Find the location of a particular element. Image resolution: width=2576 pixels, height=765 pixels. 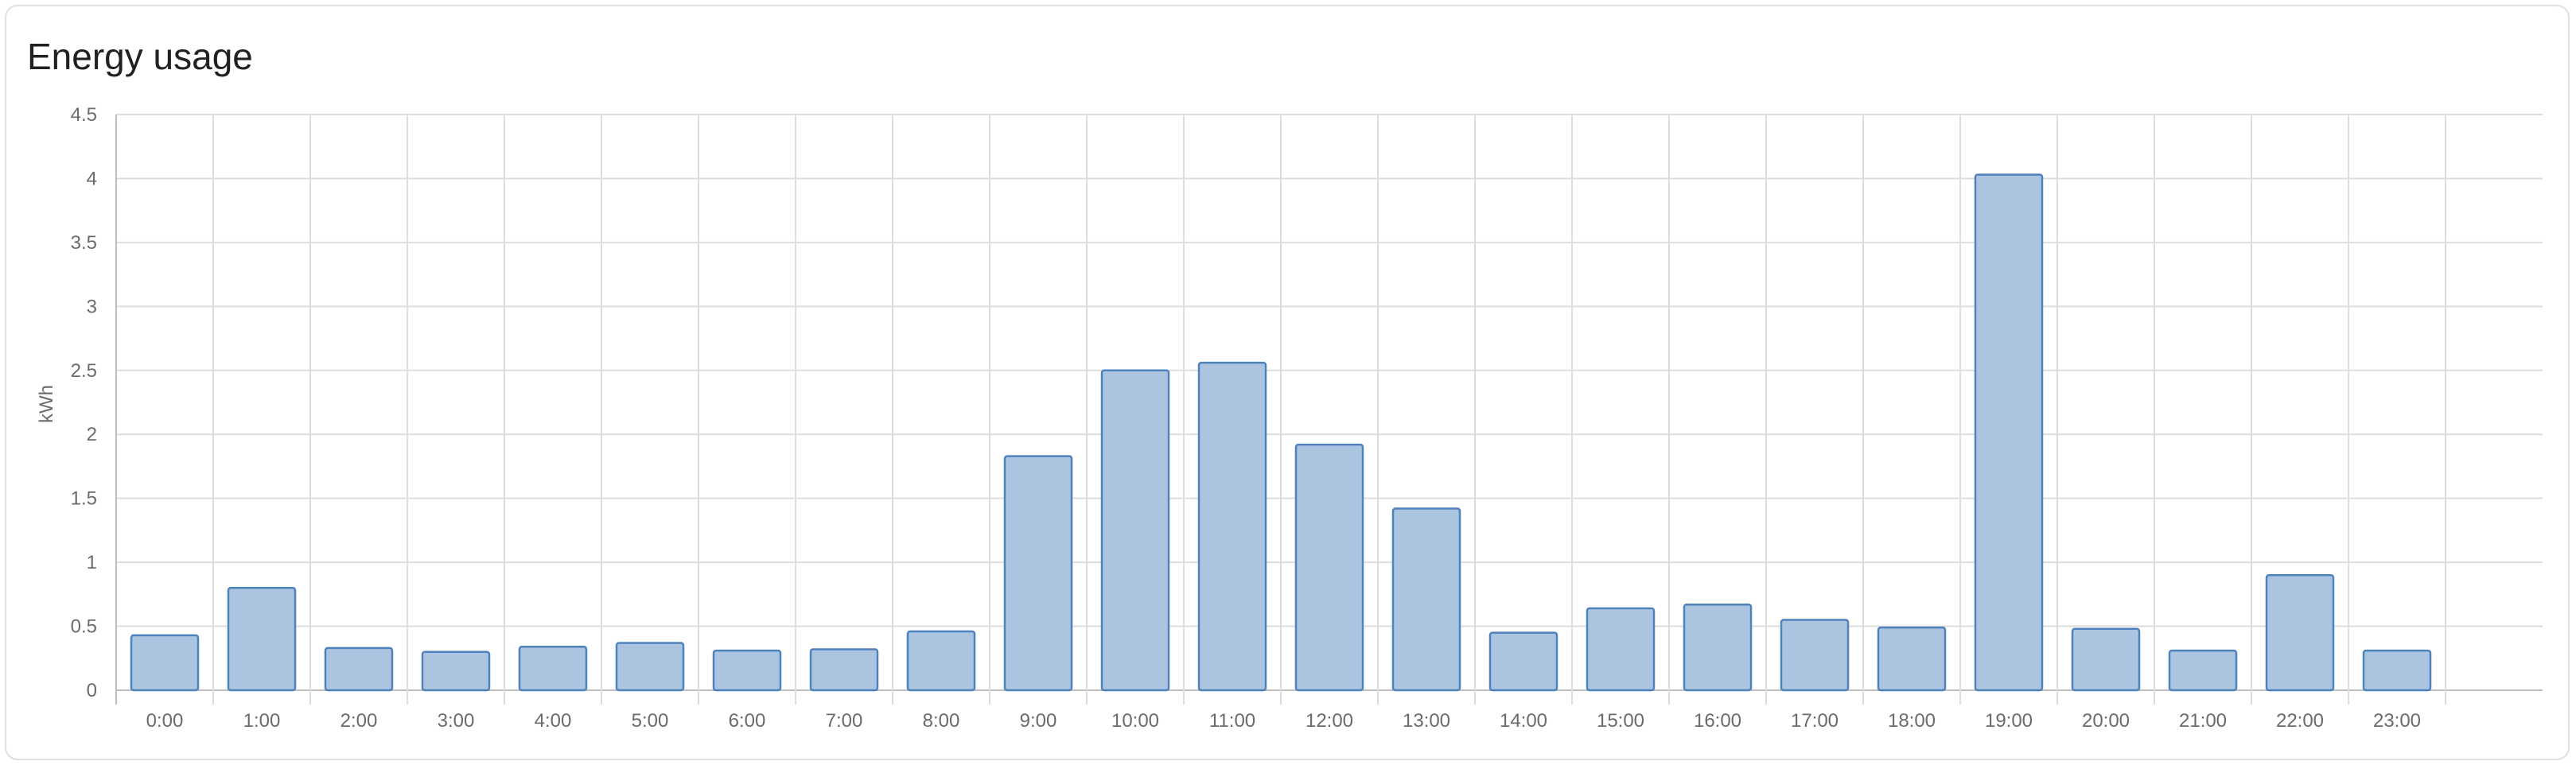

x-tick-label: 13:00 is located at coordinates (1427, 721).